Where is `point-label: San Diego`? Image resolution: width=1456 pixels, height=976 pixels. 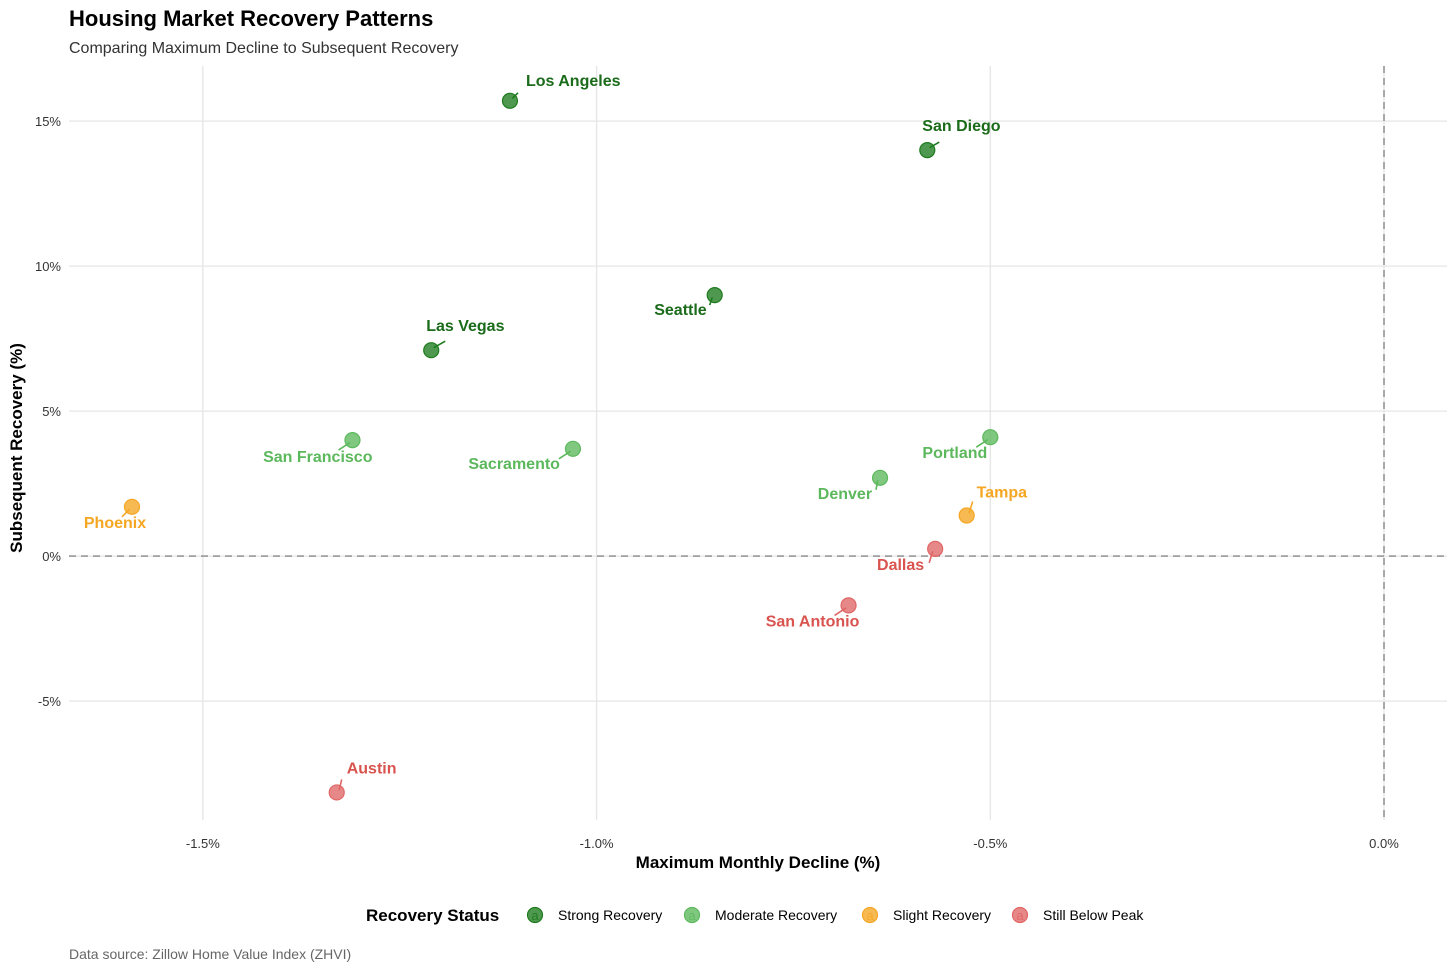 point-label: San Diego is located at coordinates (961, 126).